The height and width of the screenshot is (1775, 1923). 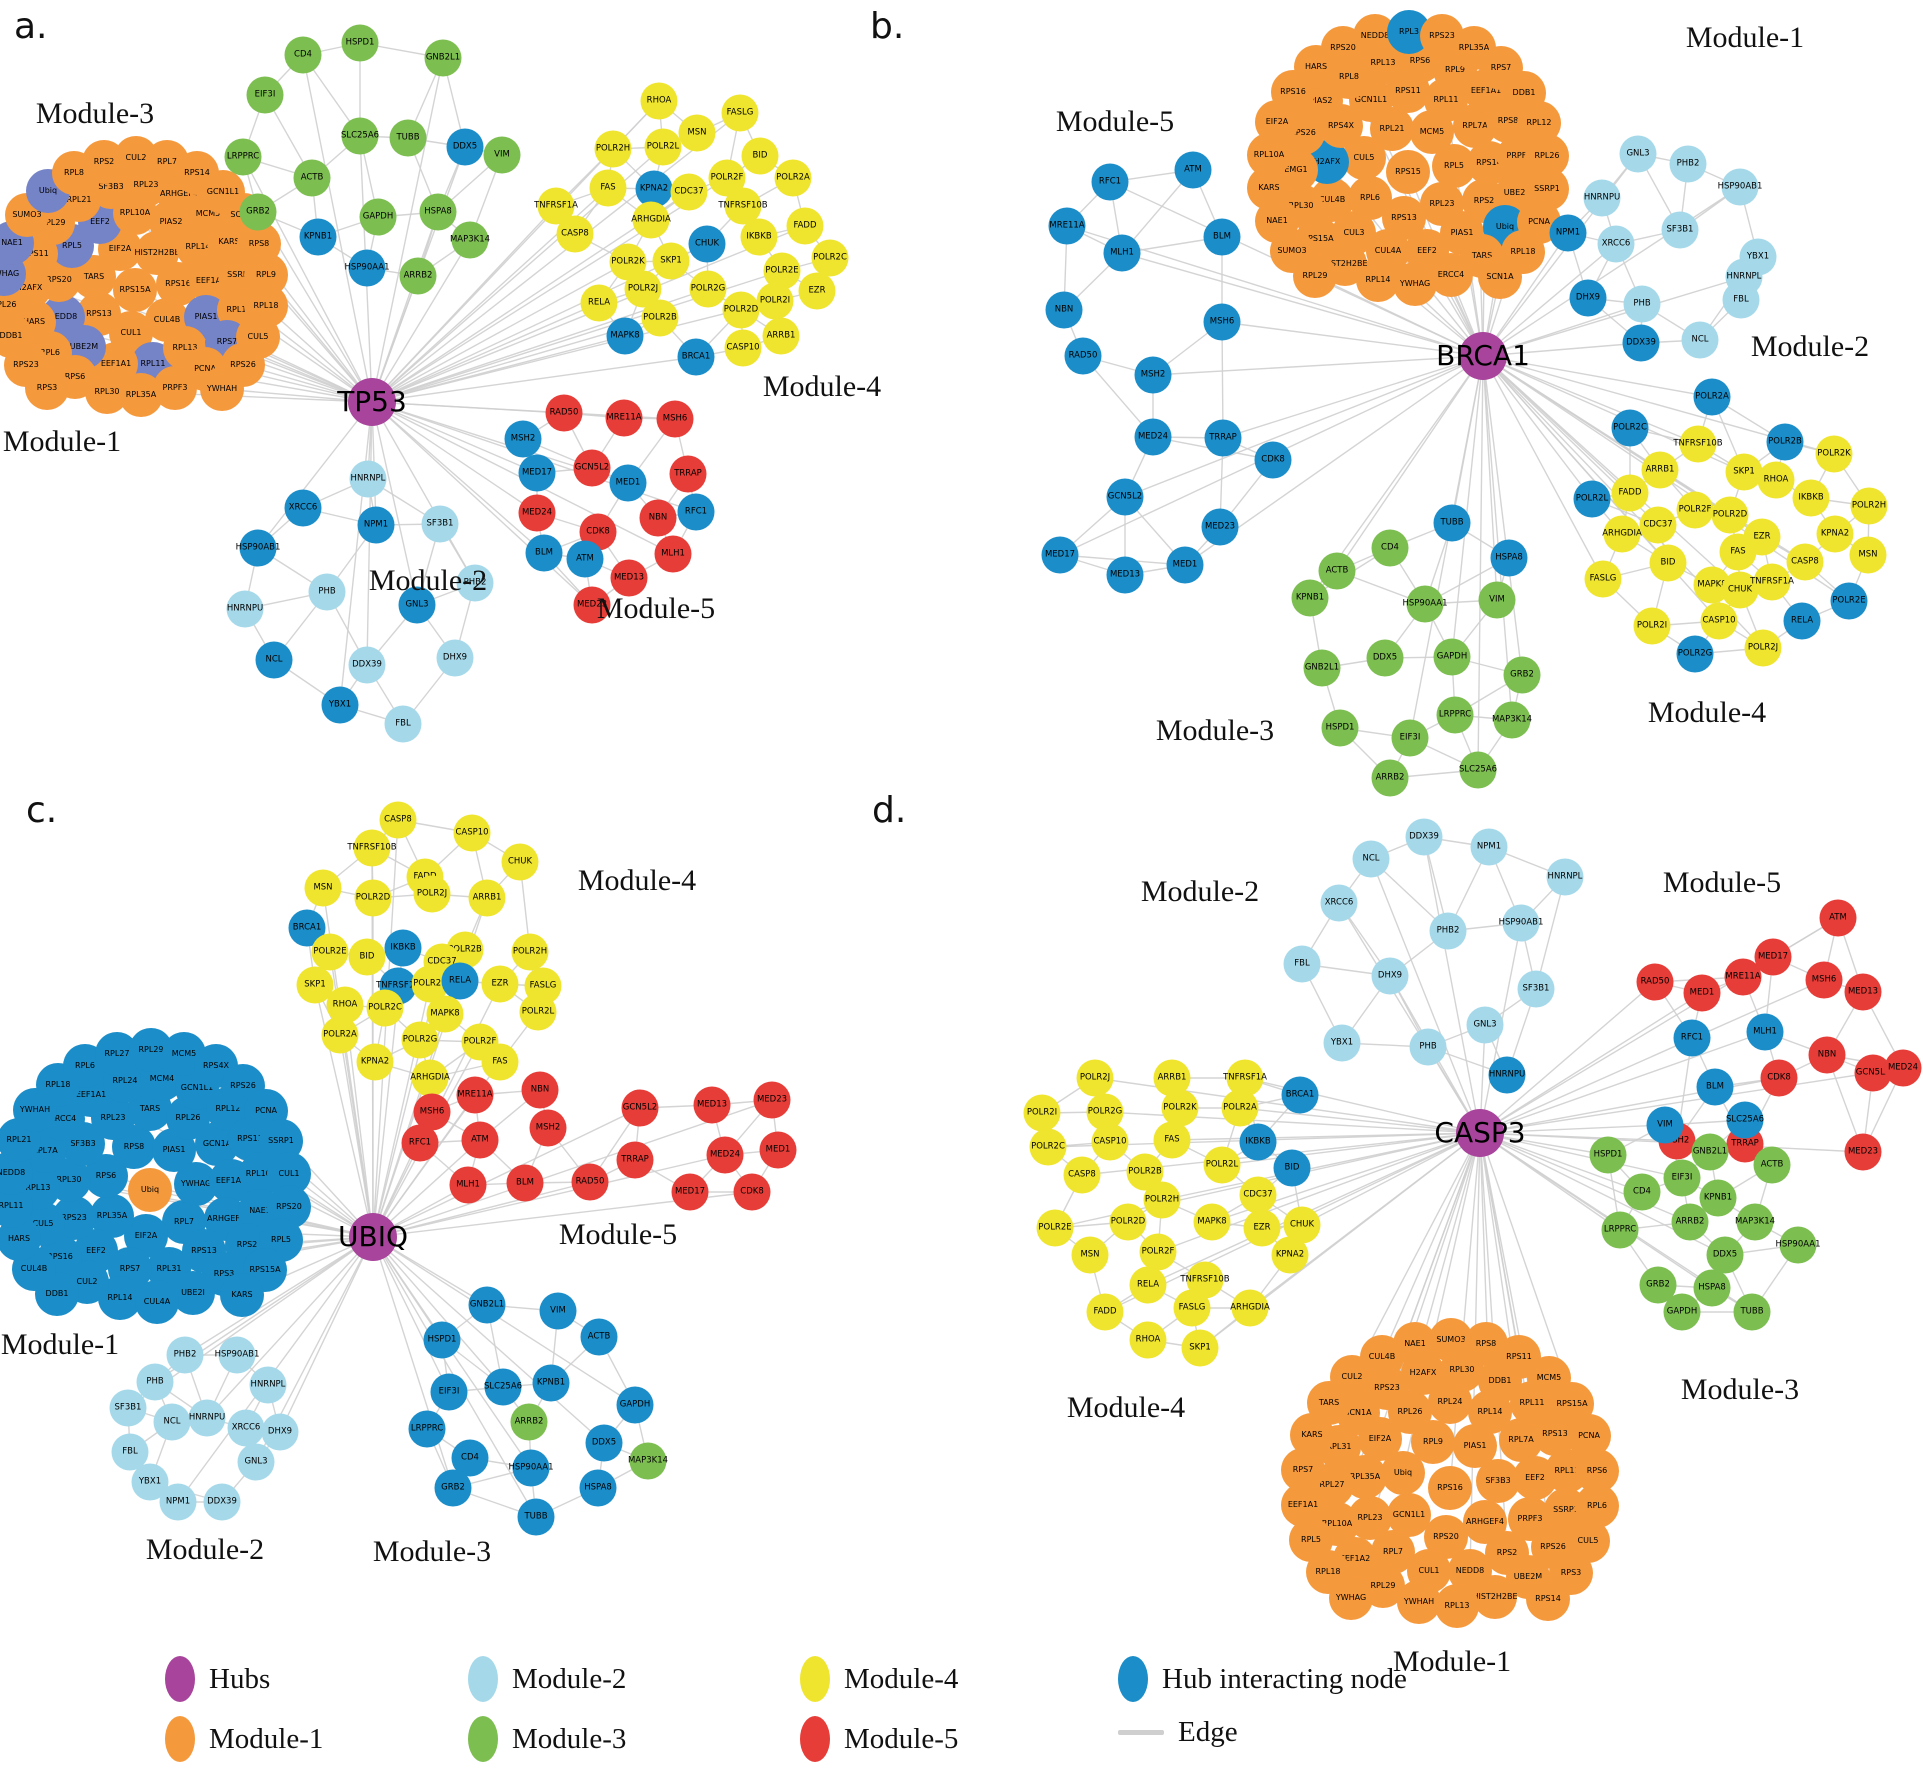 What do you see at coordinates (157, 1302) in the screenshot?
I see `node-CUL4A: CUL4A` at bounding box center [157, 1302].